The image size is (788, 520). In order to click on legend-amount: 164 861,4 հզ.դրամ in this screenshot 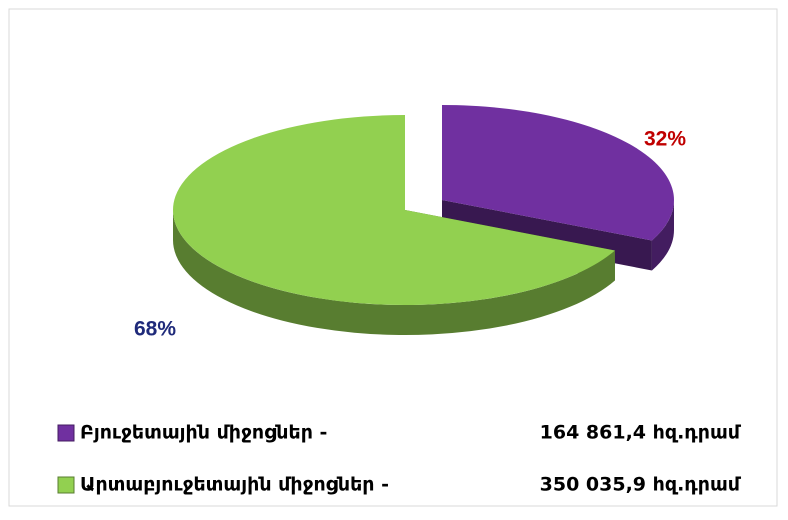, I will do `click(641, 433)`.